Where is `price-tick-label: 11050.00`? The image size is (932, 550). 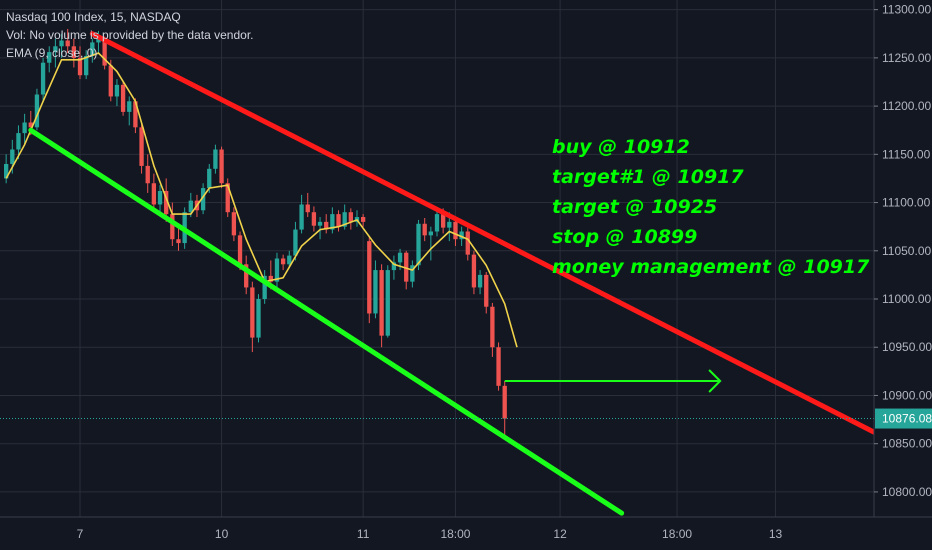
price-tick-label: 11050.00 is located at coordinates (906, 251).